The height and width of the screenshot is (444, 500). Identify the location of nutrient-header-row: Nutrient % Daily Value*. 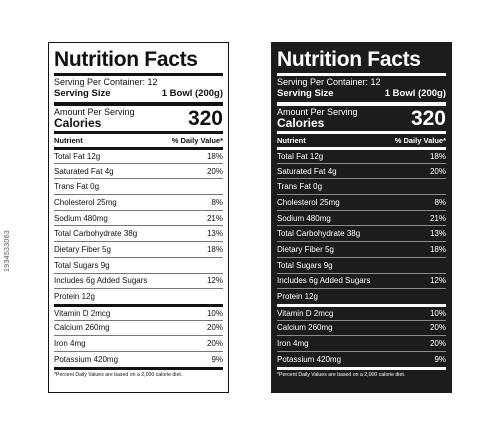
(361, 141).